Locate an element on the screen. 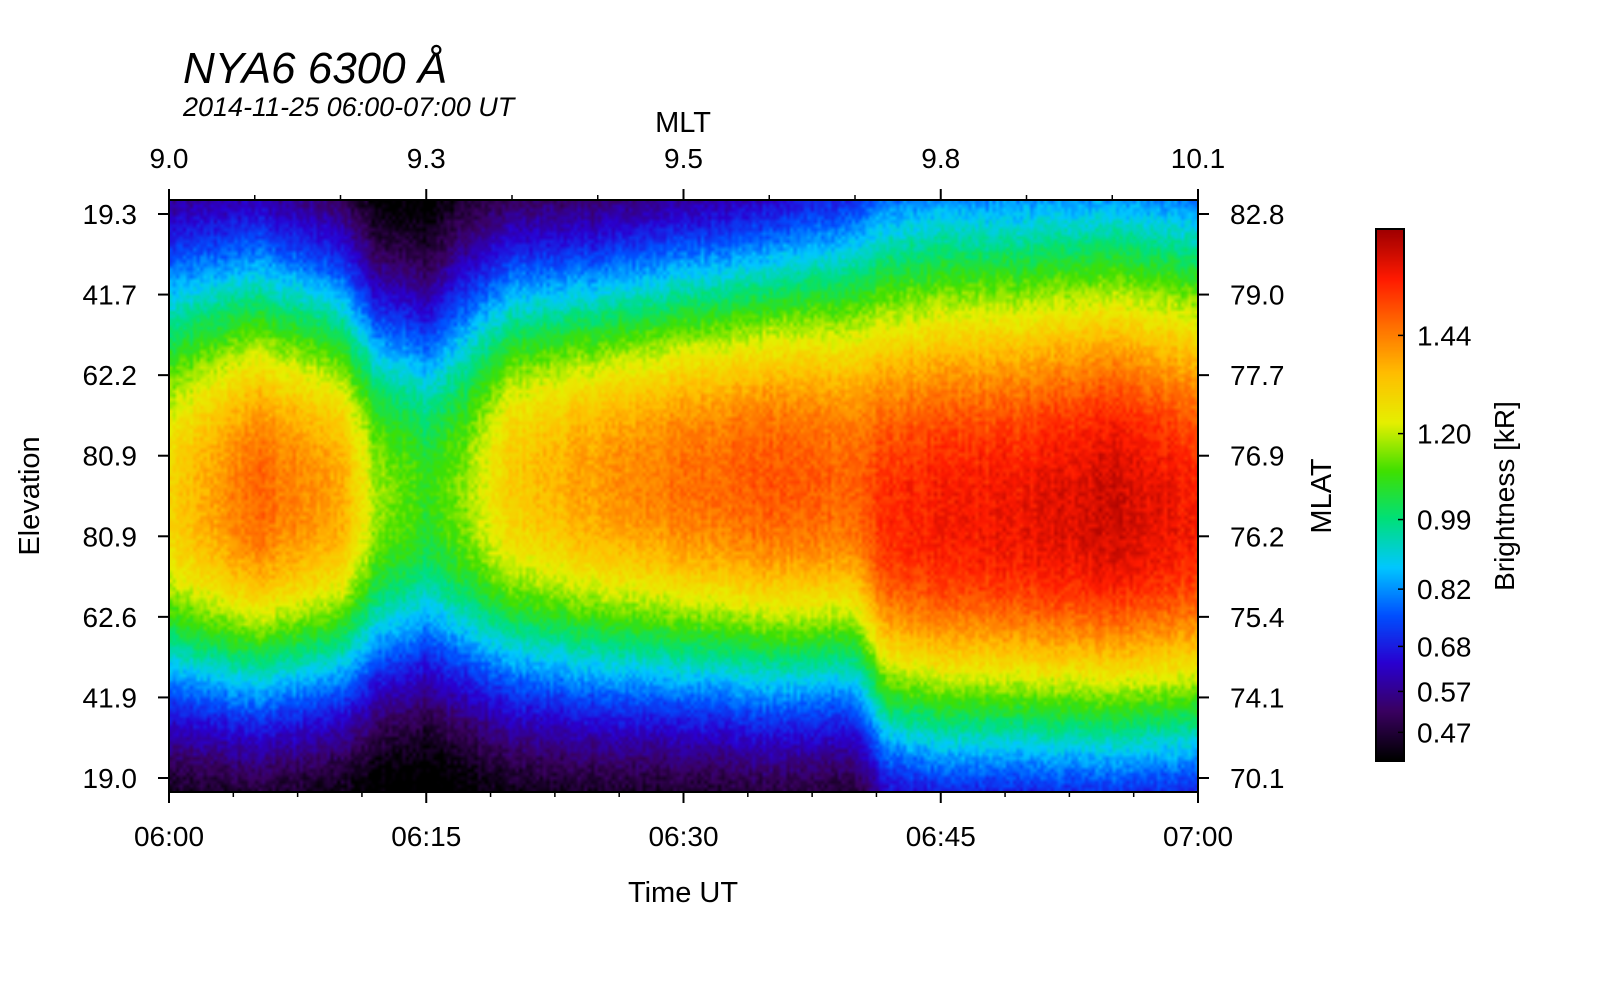  colorbar-axis: 1.44 1.20 0.99 0.82 0.68 0.57 0.47 is located at coordinates (1435, 534).